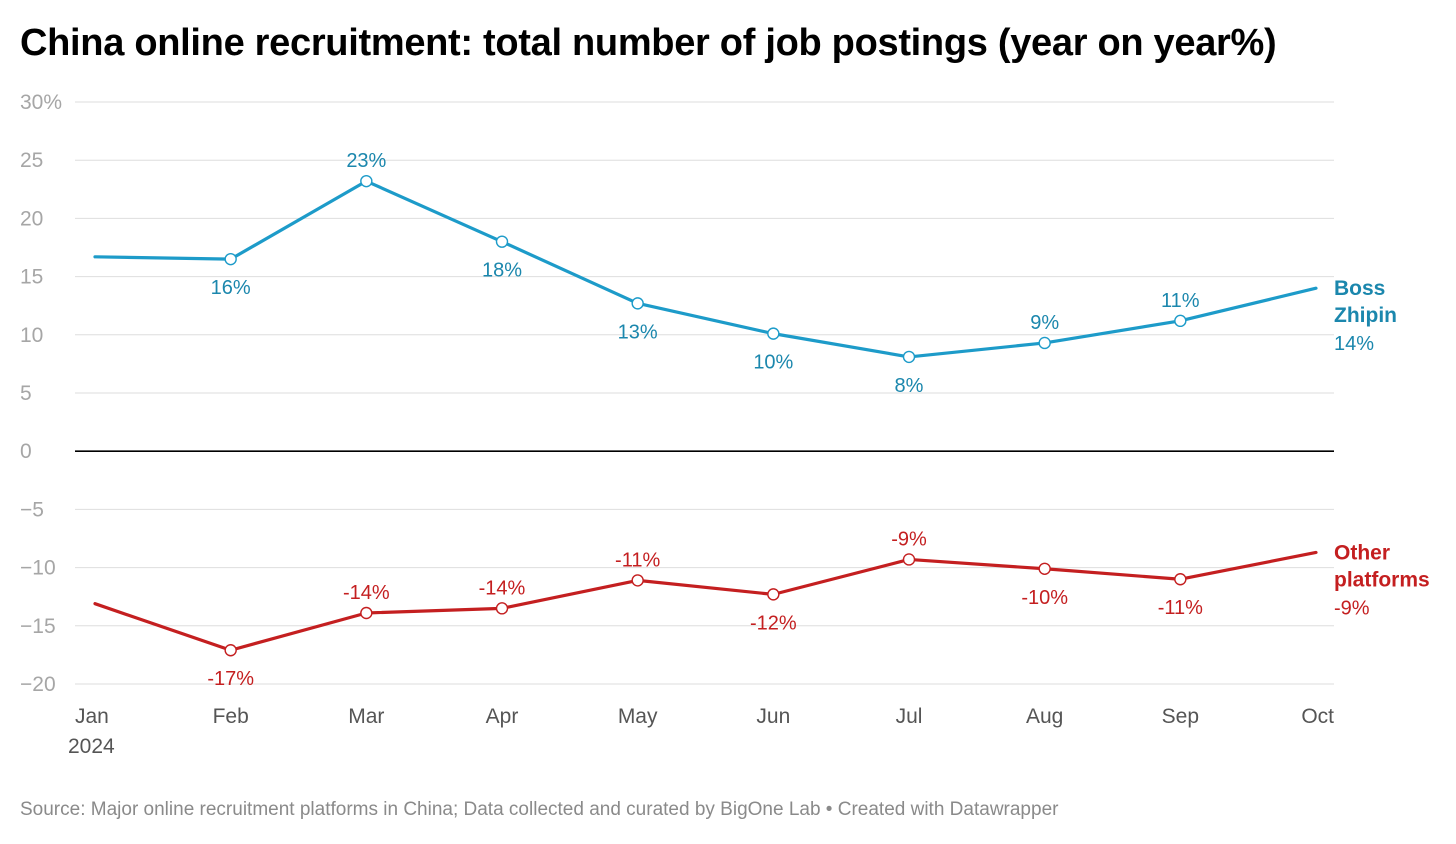  Describe the element at coordinates (773, 716) in the screenshot. I see `x-tick-label: Jun` at that location.